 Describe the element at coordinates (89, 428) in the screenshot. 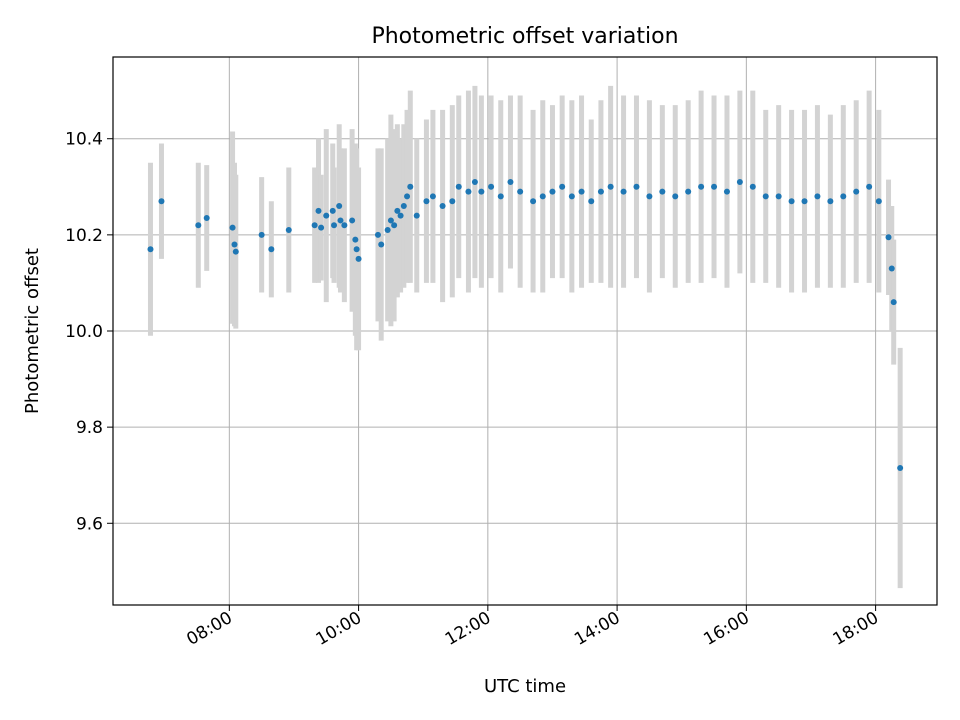

I see `y-tick-label: 9.8` at that location.